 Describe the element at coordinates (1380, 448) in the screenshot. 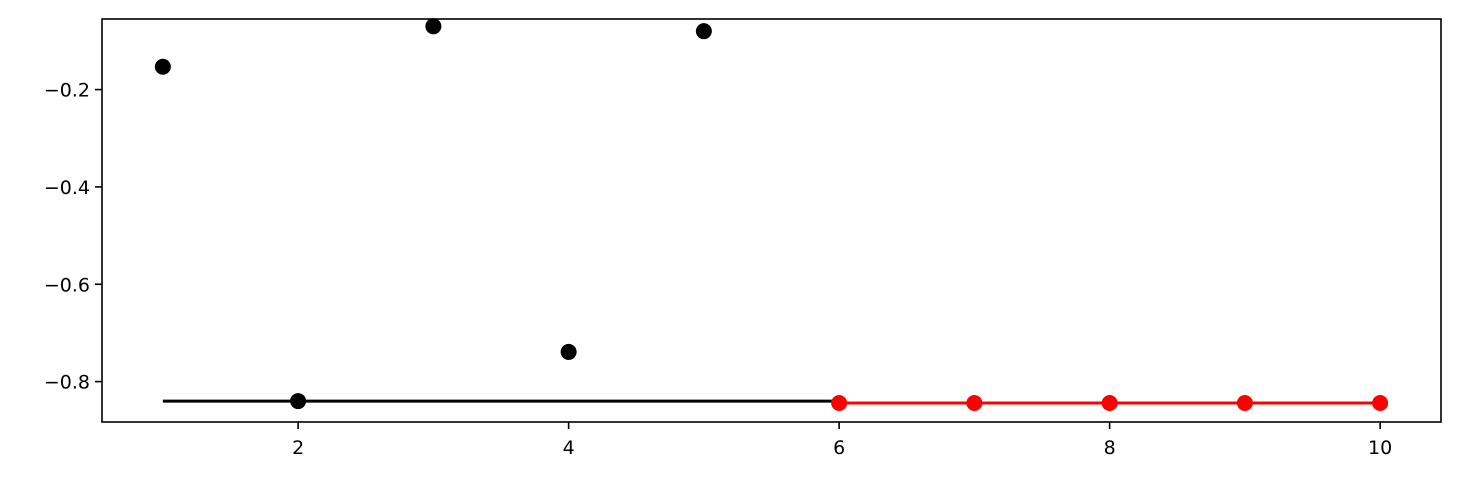

I see `x-tick-label: 10` at that location.